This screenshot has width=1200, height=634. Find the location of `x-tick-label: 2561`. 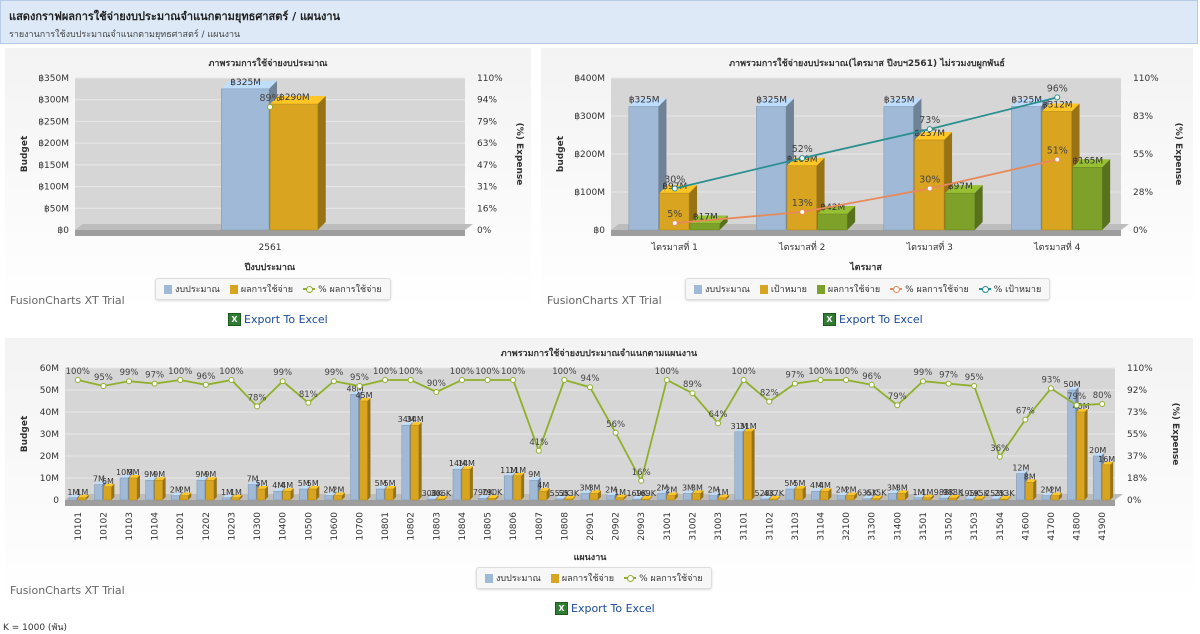

x-tick-label: 2561 is located at coordinates (270, 248).